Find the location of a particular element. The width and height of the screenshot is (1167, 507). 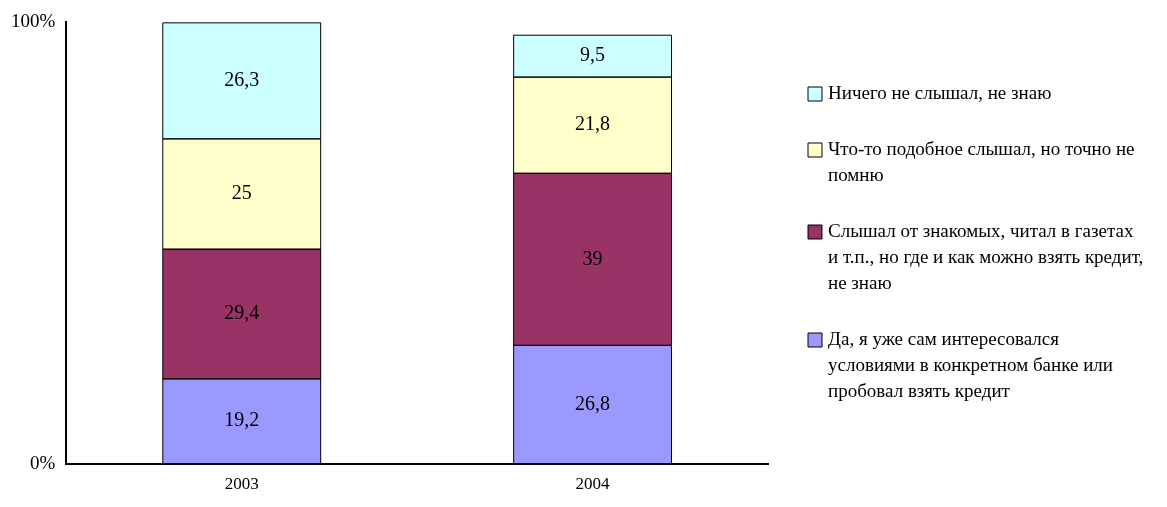

data-label: 25 is located at coordinates (241, 192).